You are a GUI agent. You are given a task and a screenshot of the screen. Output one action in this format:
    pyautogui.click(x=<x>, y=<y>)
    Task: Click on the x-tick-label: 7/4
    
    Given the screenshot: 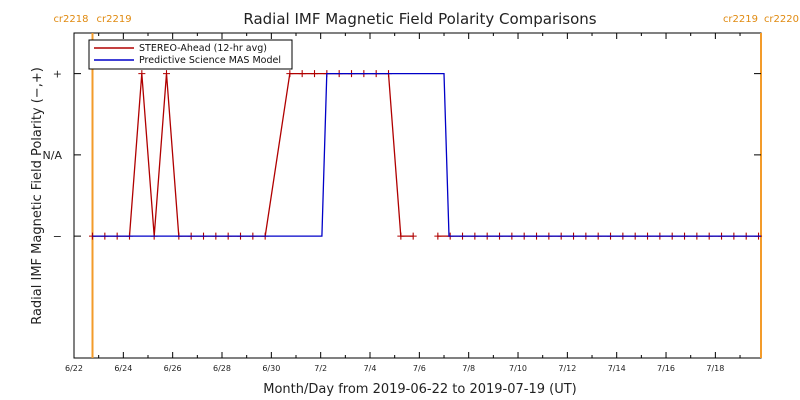 What is the action you would take?
    pyautogui.click(x=370, y=368)
    